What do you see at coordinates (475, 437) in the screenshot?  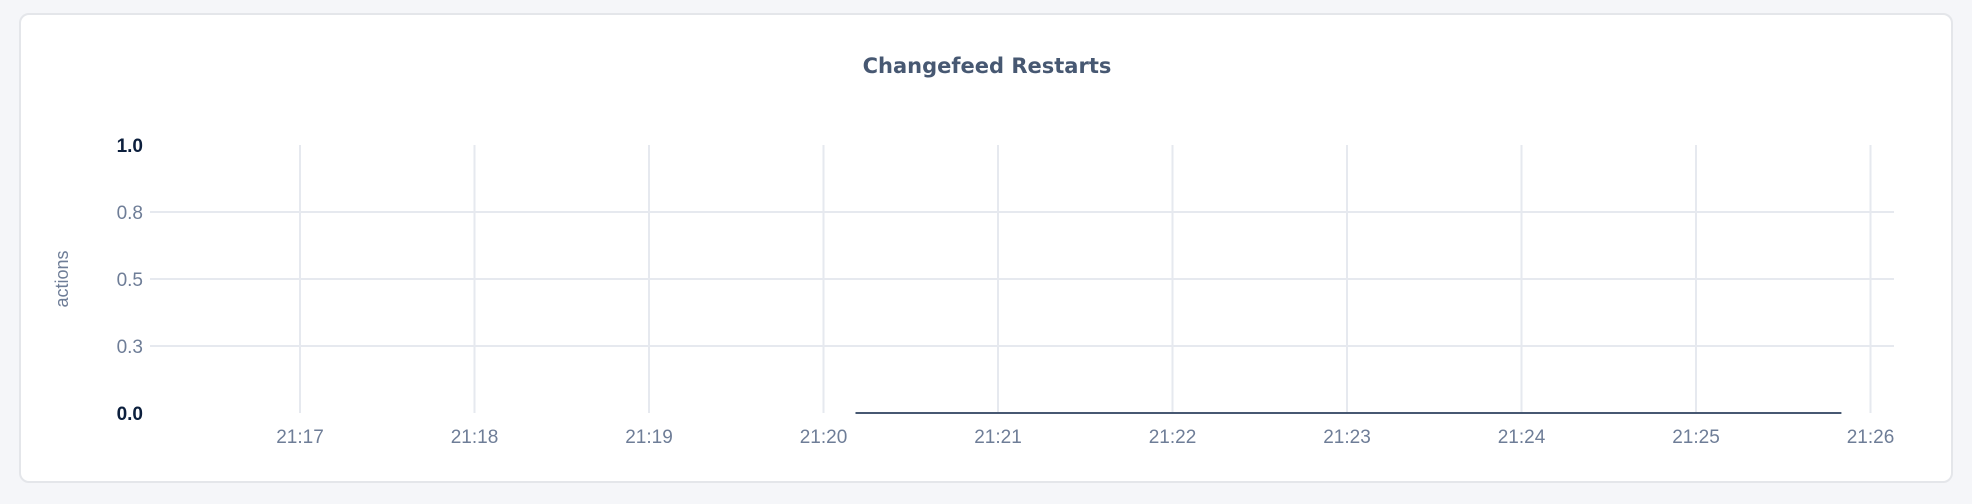 I see `x-tick-label: 21:18` at bounding box center [475, 437].